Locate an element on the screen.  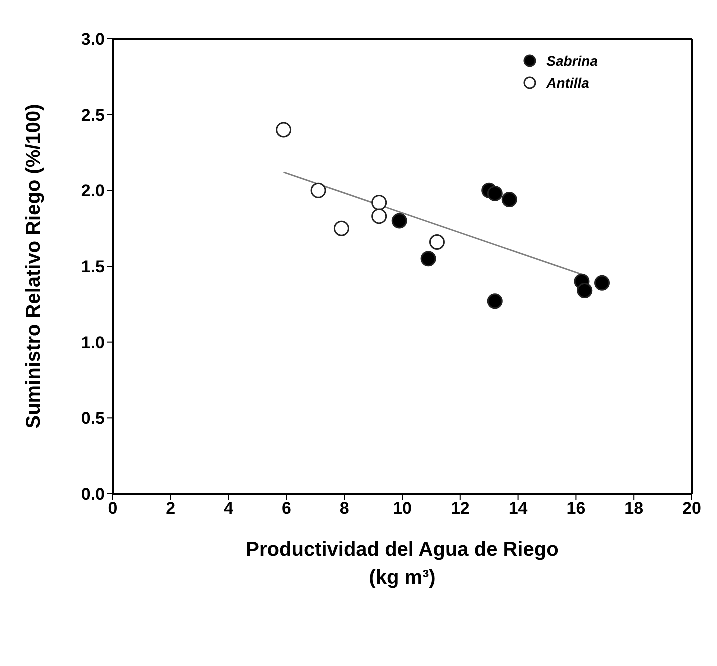
x-tick-label: 2 is located at coordinates (171, 508).